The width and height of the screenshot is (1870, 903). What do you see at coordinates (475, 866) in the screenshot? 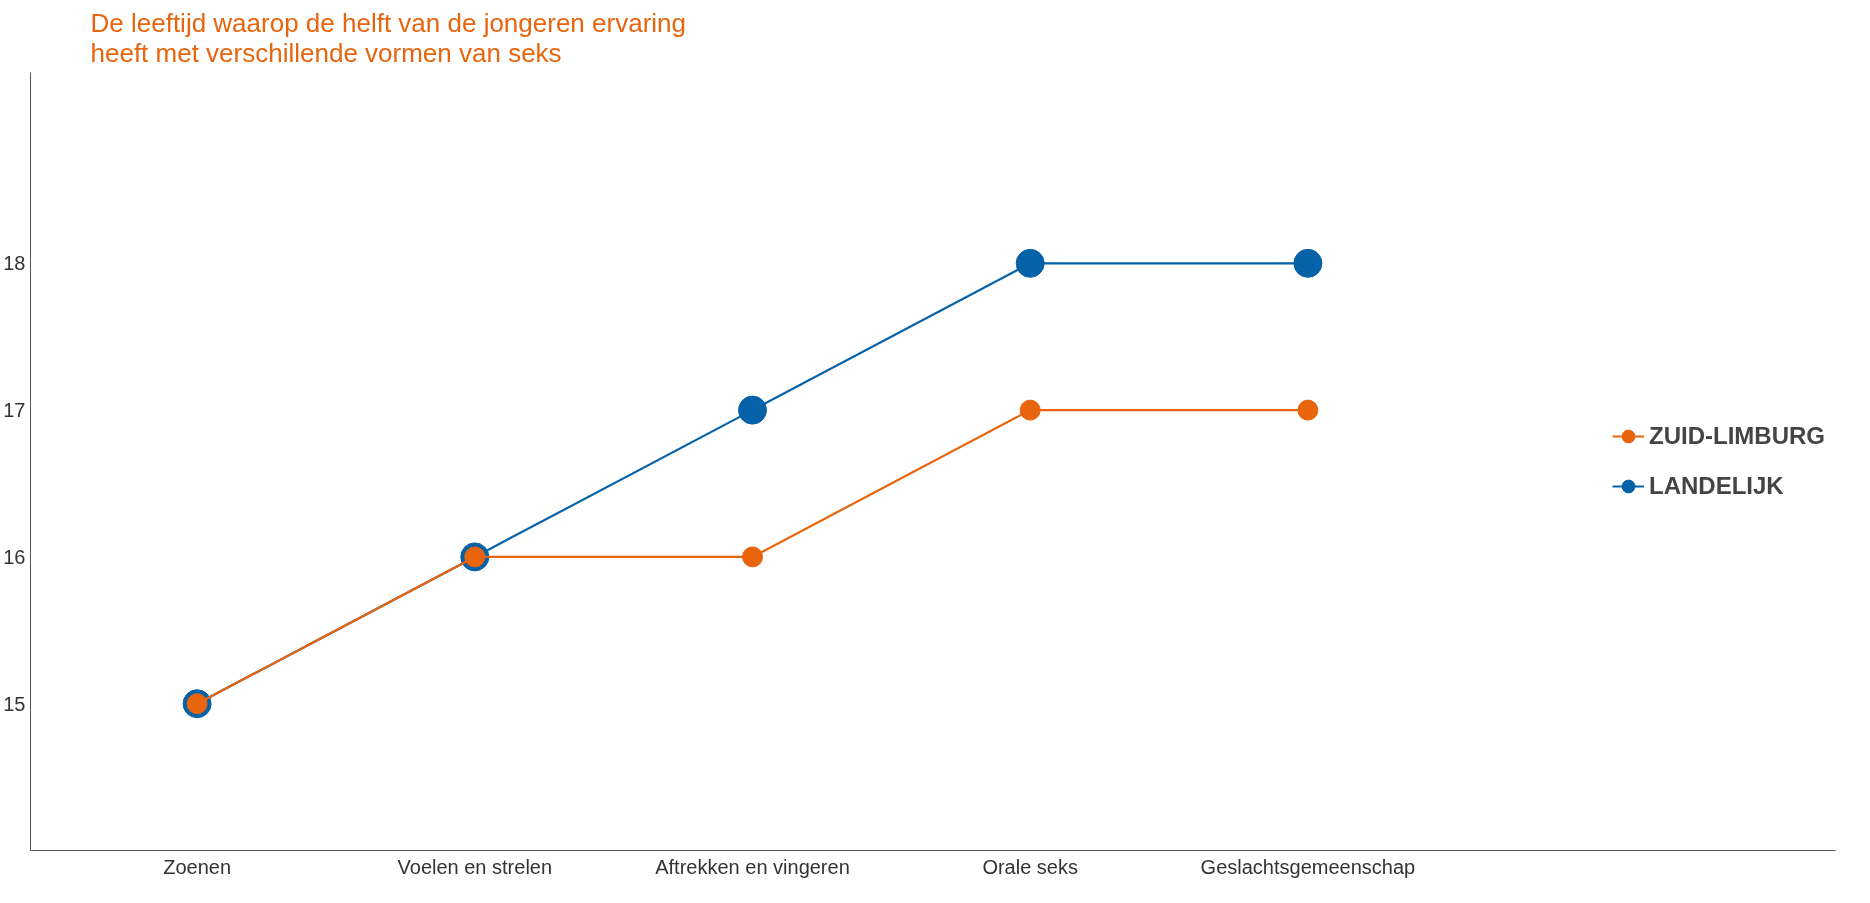
I see `x-tick-label: Voelen en strelen` at bounding box center [475, 866].